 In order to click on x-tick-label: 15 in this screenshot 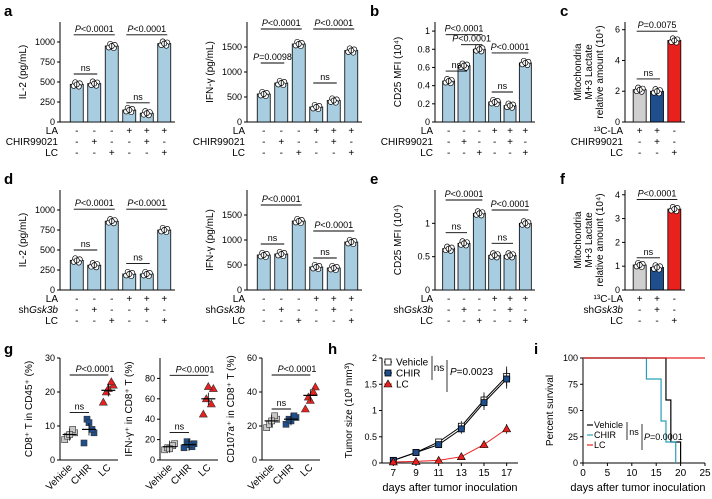, I will do `click(484, 473)`.